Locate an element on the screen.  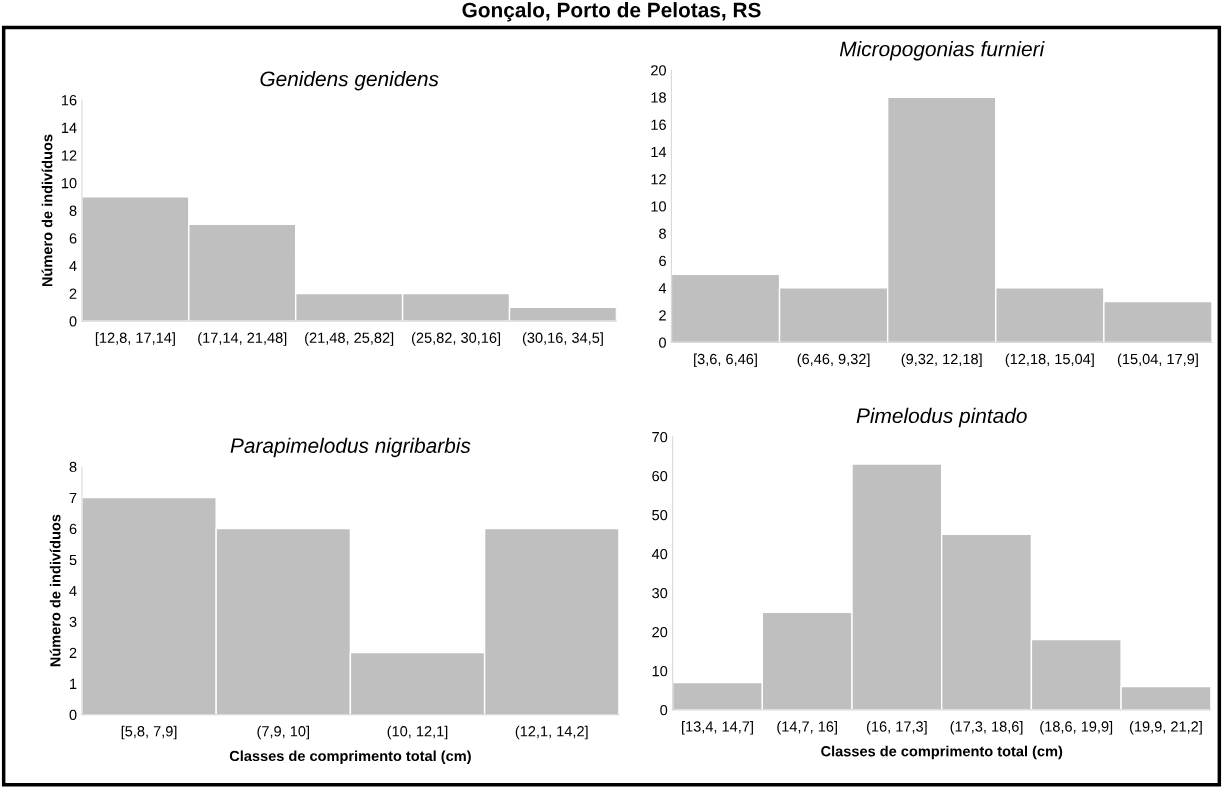
chart-title: Genidens genidens is located at coordinates (349, 80).